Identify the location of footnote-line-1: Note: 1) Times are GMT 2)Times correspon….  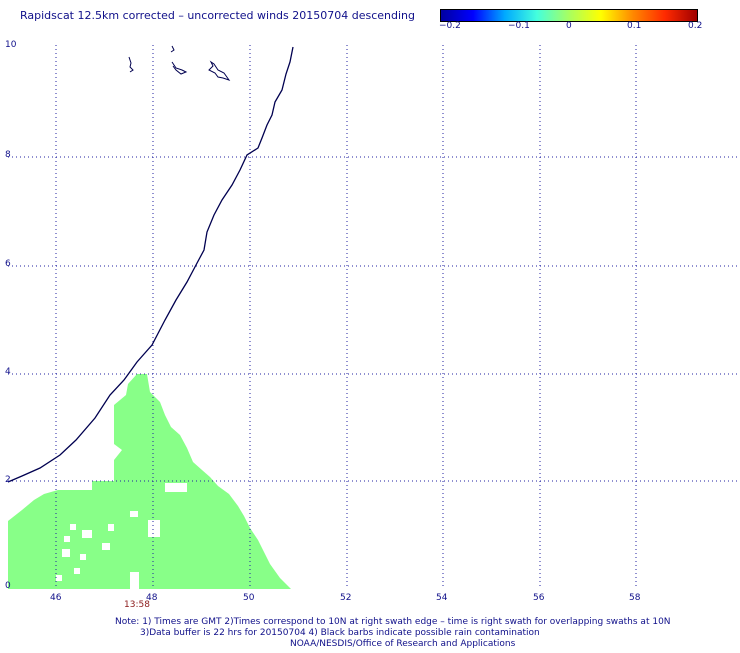
(393, 622).